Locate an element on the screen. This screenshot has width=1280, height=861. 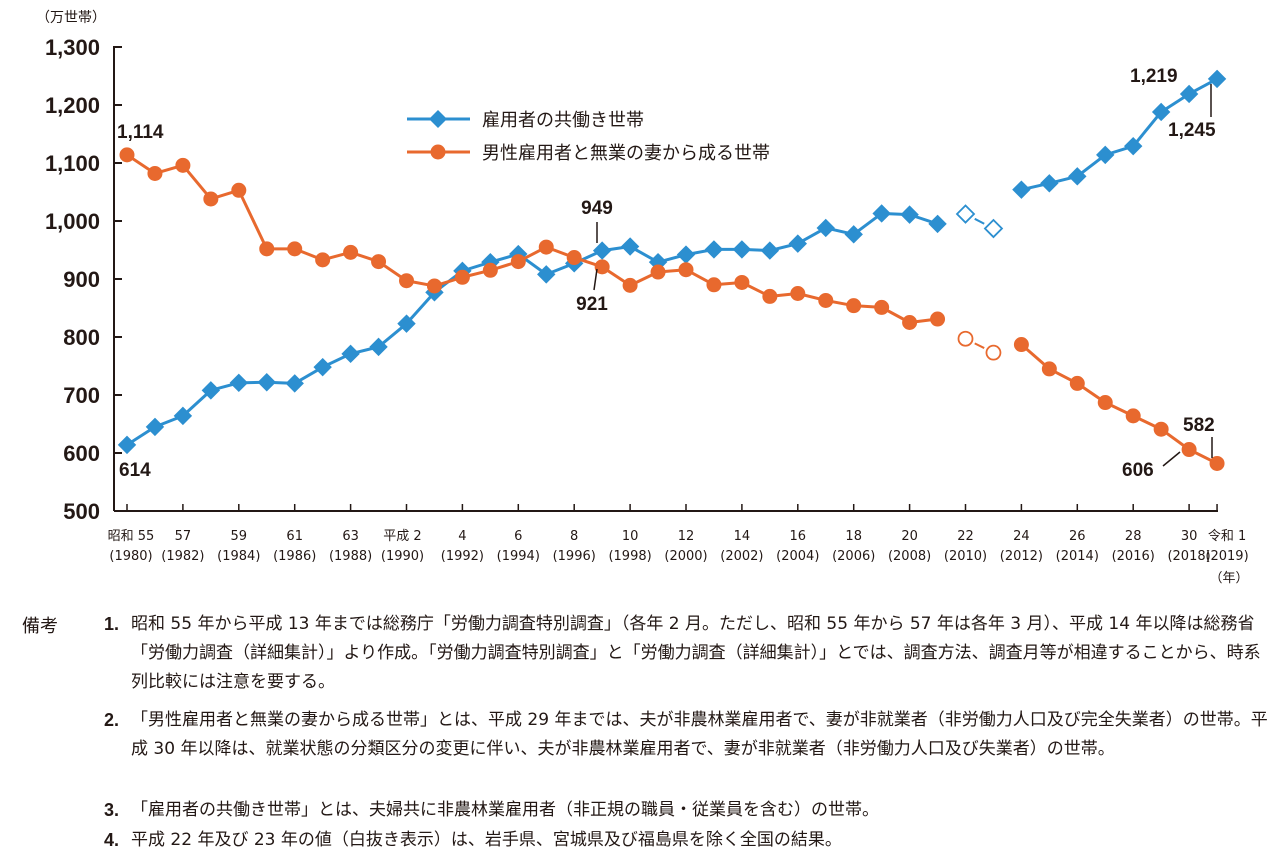
x-tick-year-label: (2012) is located at coordinates (1021, 556).